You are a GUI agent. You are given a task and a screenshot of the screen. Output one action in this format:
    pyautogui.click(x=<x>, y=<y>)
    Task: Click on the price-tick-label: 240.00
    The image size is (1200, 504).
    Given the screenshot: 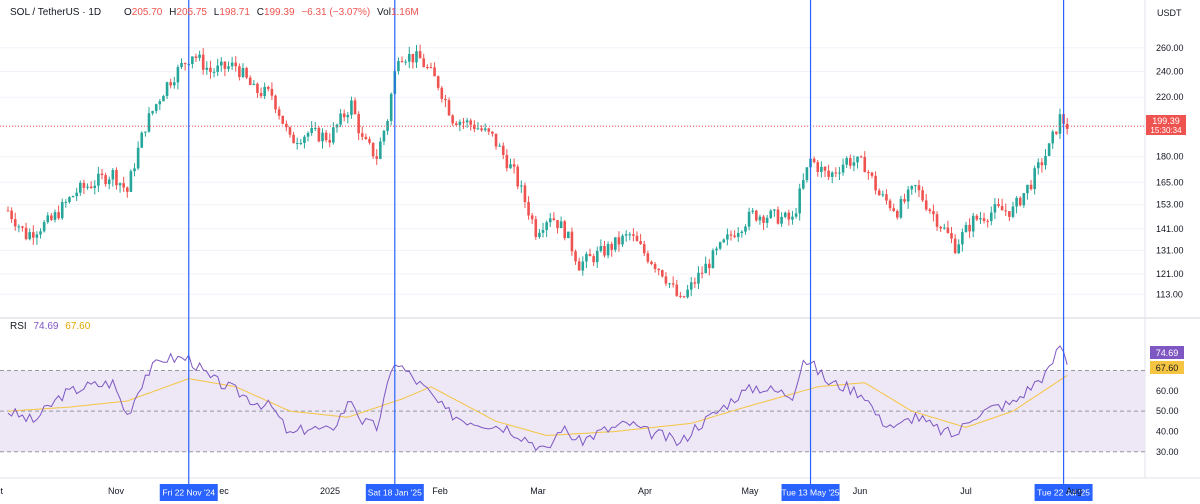 What is the action you would take?
    pyautogui.click(x=1170, y=71)
    